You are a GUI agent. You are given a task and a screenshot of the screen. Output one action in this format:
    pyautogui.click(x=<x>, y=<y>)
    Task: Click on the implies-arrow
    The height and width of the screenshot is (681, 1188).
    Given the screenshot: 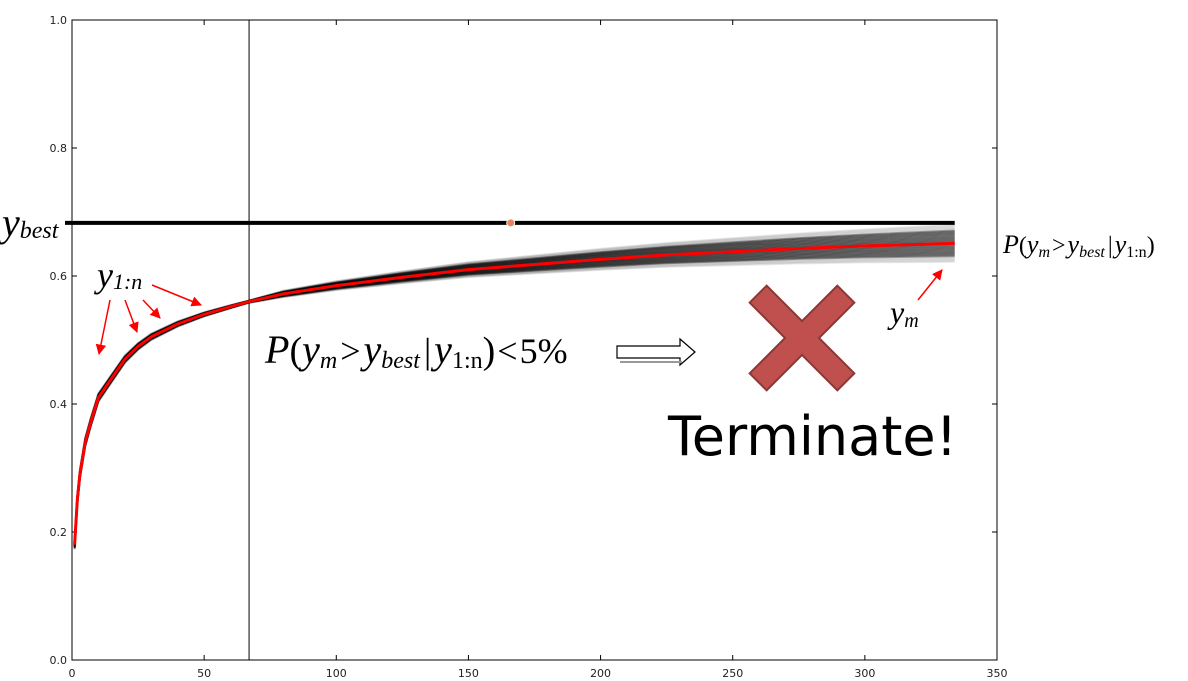 What is the action you would take?
    pyautogui.click(x=656, y=352)
    